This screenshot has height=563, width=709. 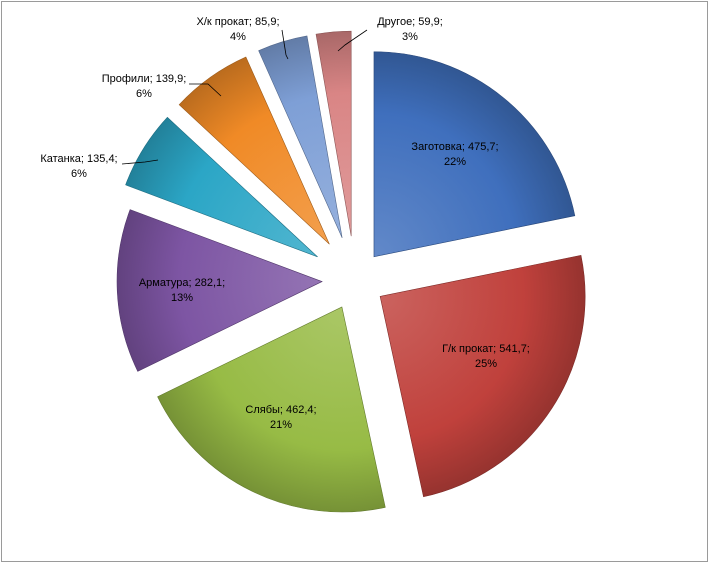 I want to click on data-label: Г/к прокат; 541,7; 25%, so click(x=486, y=356).